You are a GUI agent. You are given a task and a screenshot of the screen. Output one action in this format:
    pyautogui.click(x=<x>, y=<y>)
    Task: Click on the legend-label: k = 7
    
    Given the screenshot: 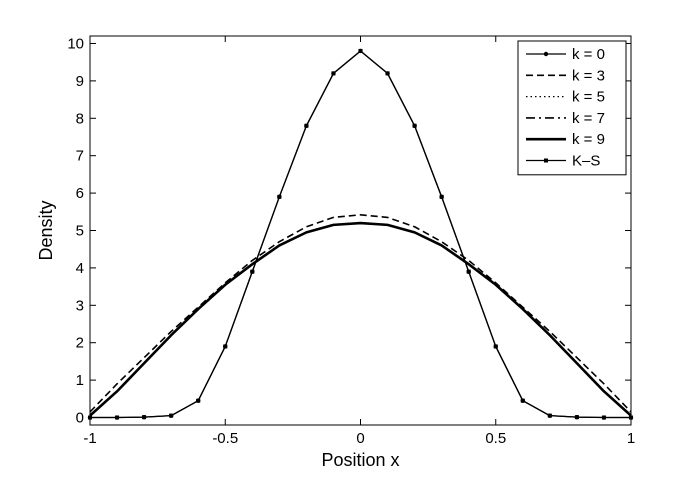 What is the action you would take?
    pyautogui.click(x=588, y=118)
    